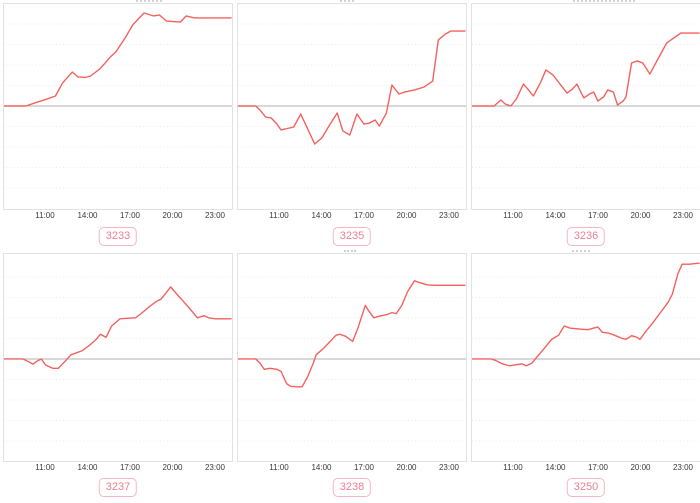 This screenshot has width=700, height=503. What do you see at coordinates (586, 236) in the screenshot?
I see `chart-id-badge: 3236` at bounding box center [586, 236].